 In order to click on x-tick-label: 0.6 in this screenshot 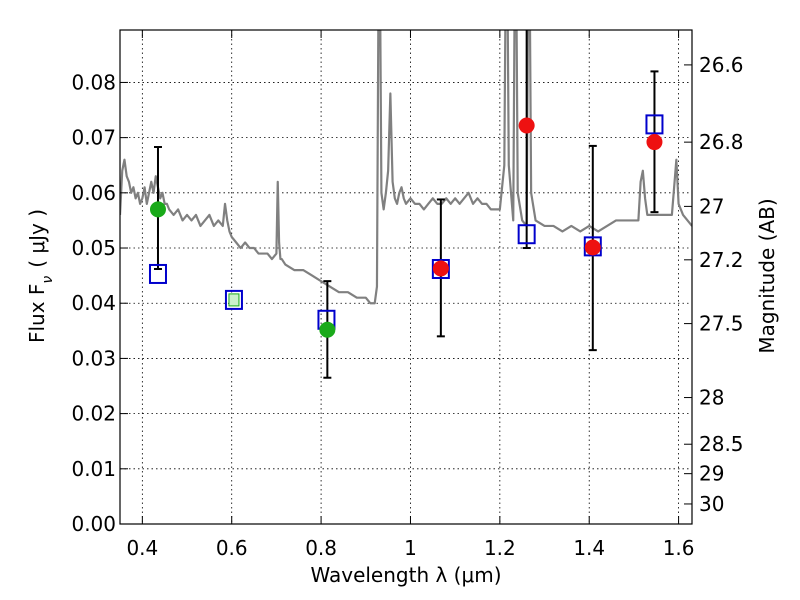, I will do `click(232, 548)`.